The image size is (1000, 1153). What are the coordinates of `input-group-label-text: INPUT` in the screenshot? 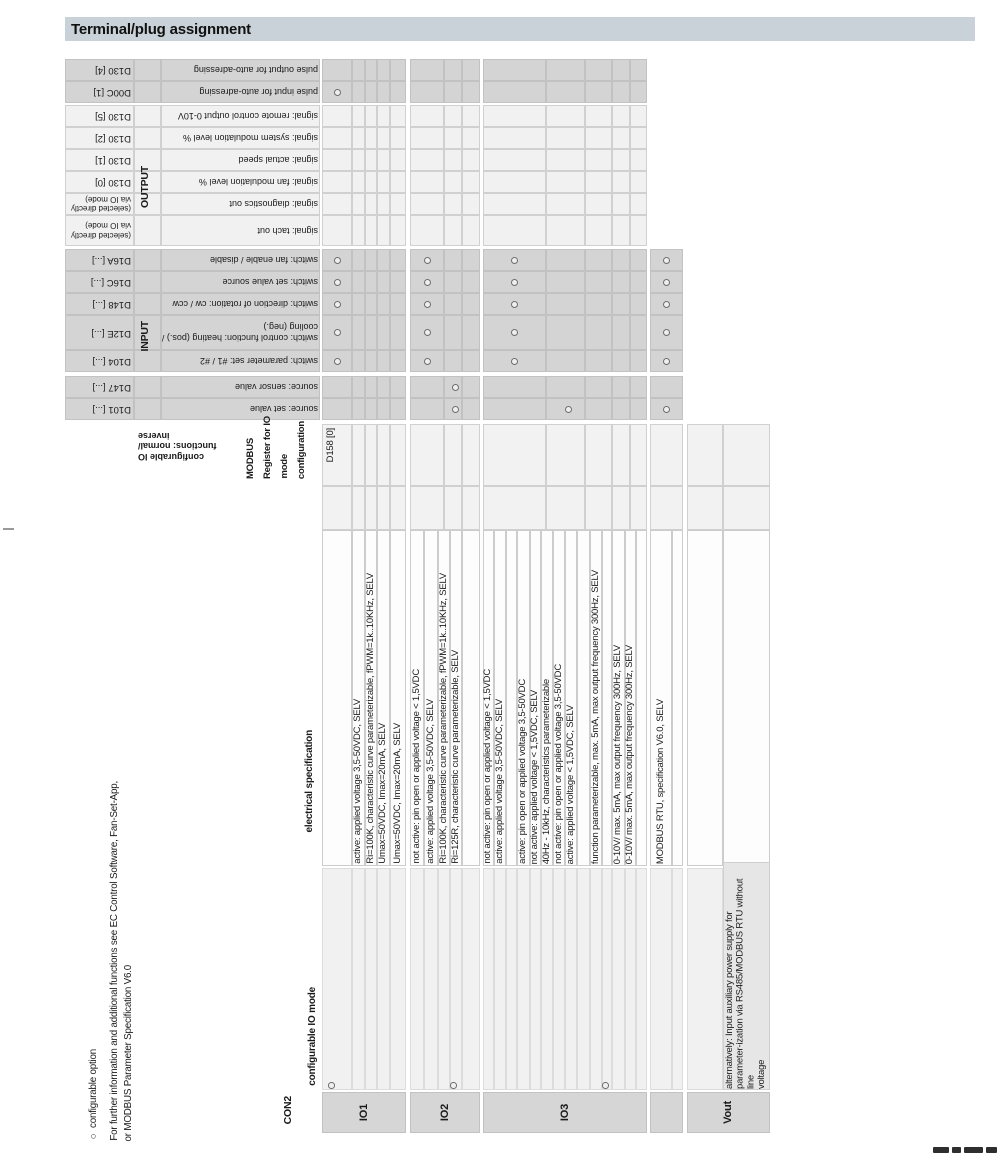 It's located at (145, 336).